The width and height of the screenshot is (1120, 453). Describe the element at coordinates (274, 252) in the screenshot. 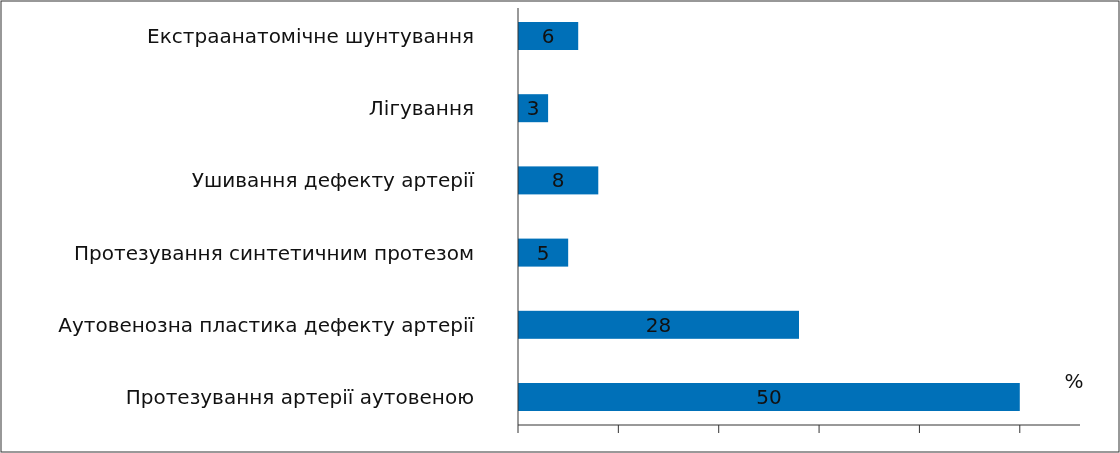

I see `y-tick-label: Протезування синтетичним протезом` at that location.